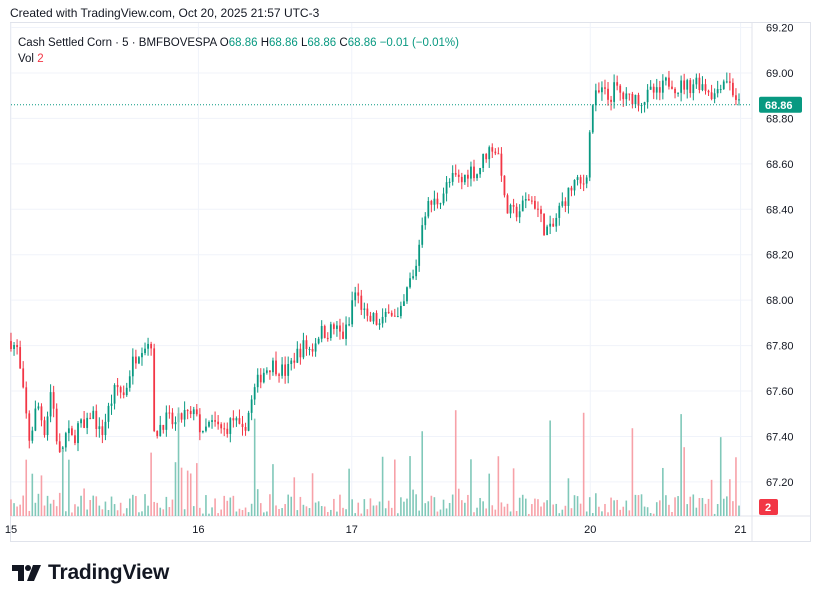 This screenshot has width=821, height=603. Describe the element at coordinates (780, 29) in the screenshot. I see `y-tick-label: 69.20` at that location.